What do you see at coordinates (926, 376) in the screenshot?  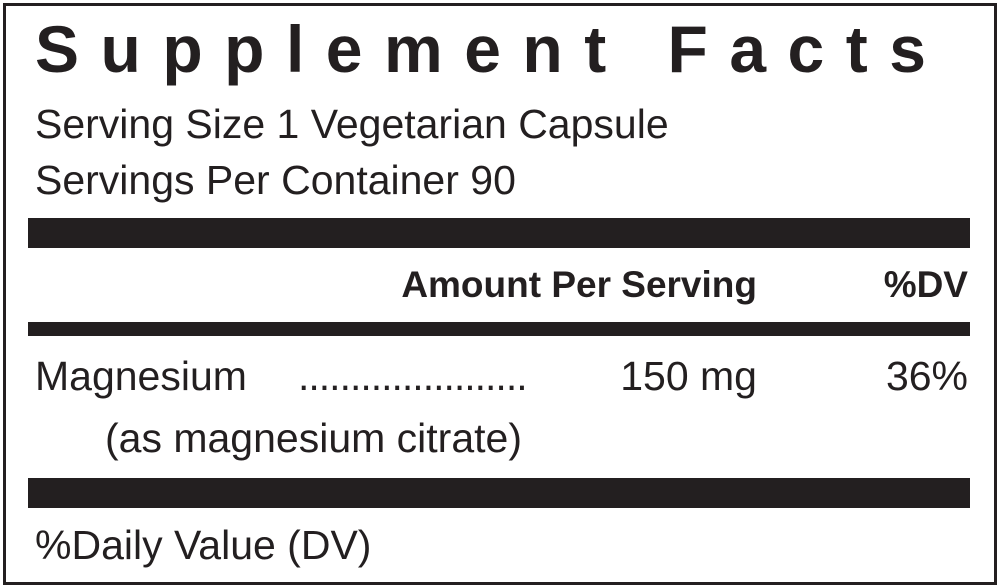 I see `nutrient-dv: 36%` at bounding box center [926, 376].